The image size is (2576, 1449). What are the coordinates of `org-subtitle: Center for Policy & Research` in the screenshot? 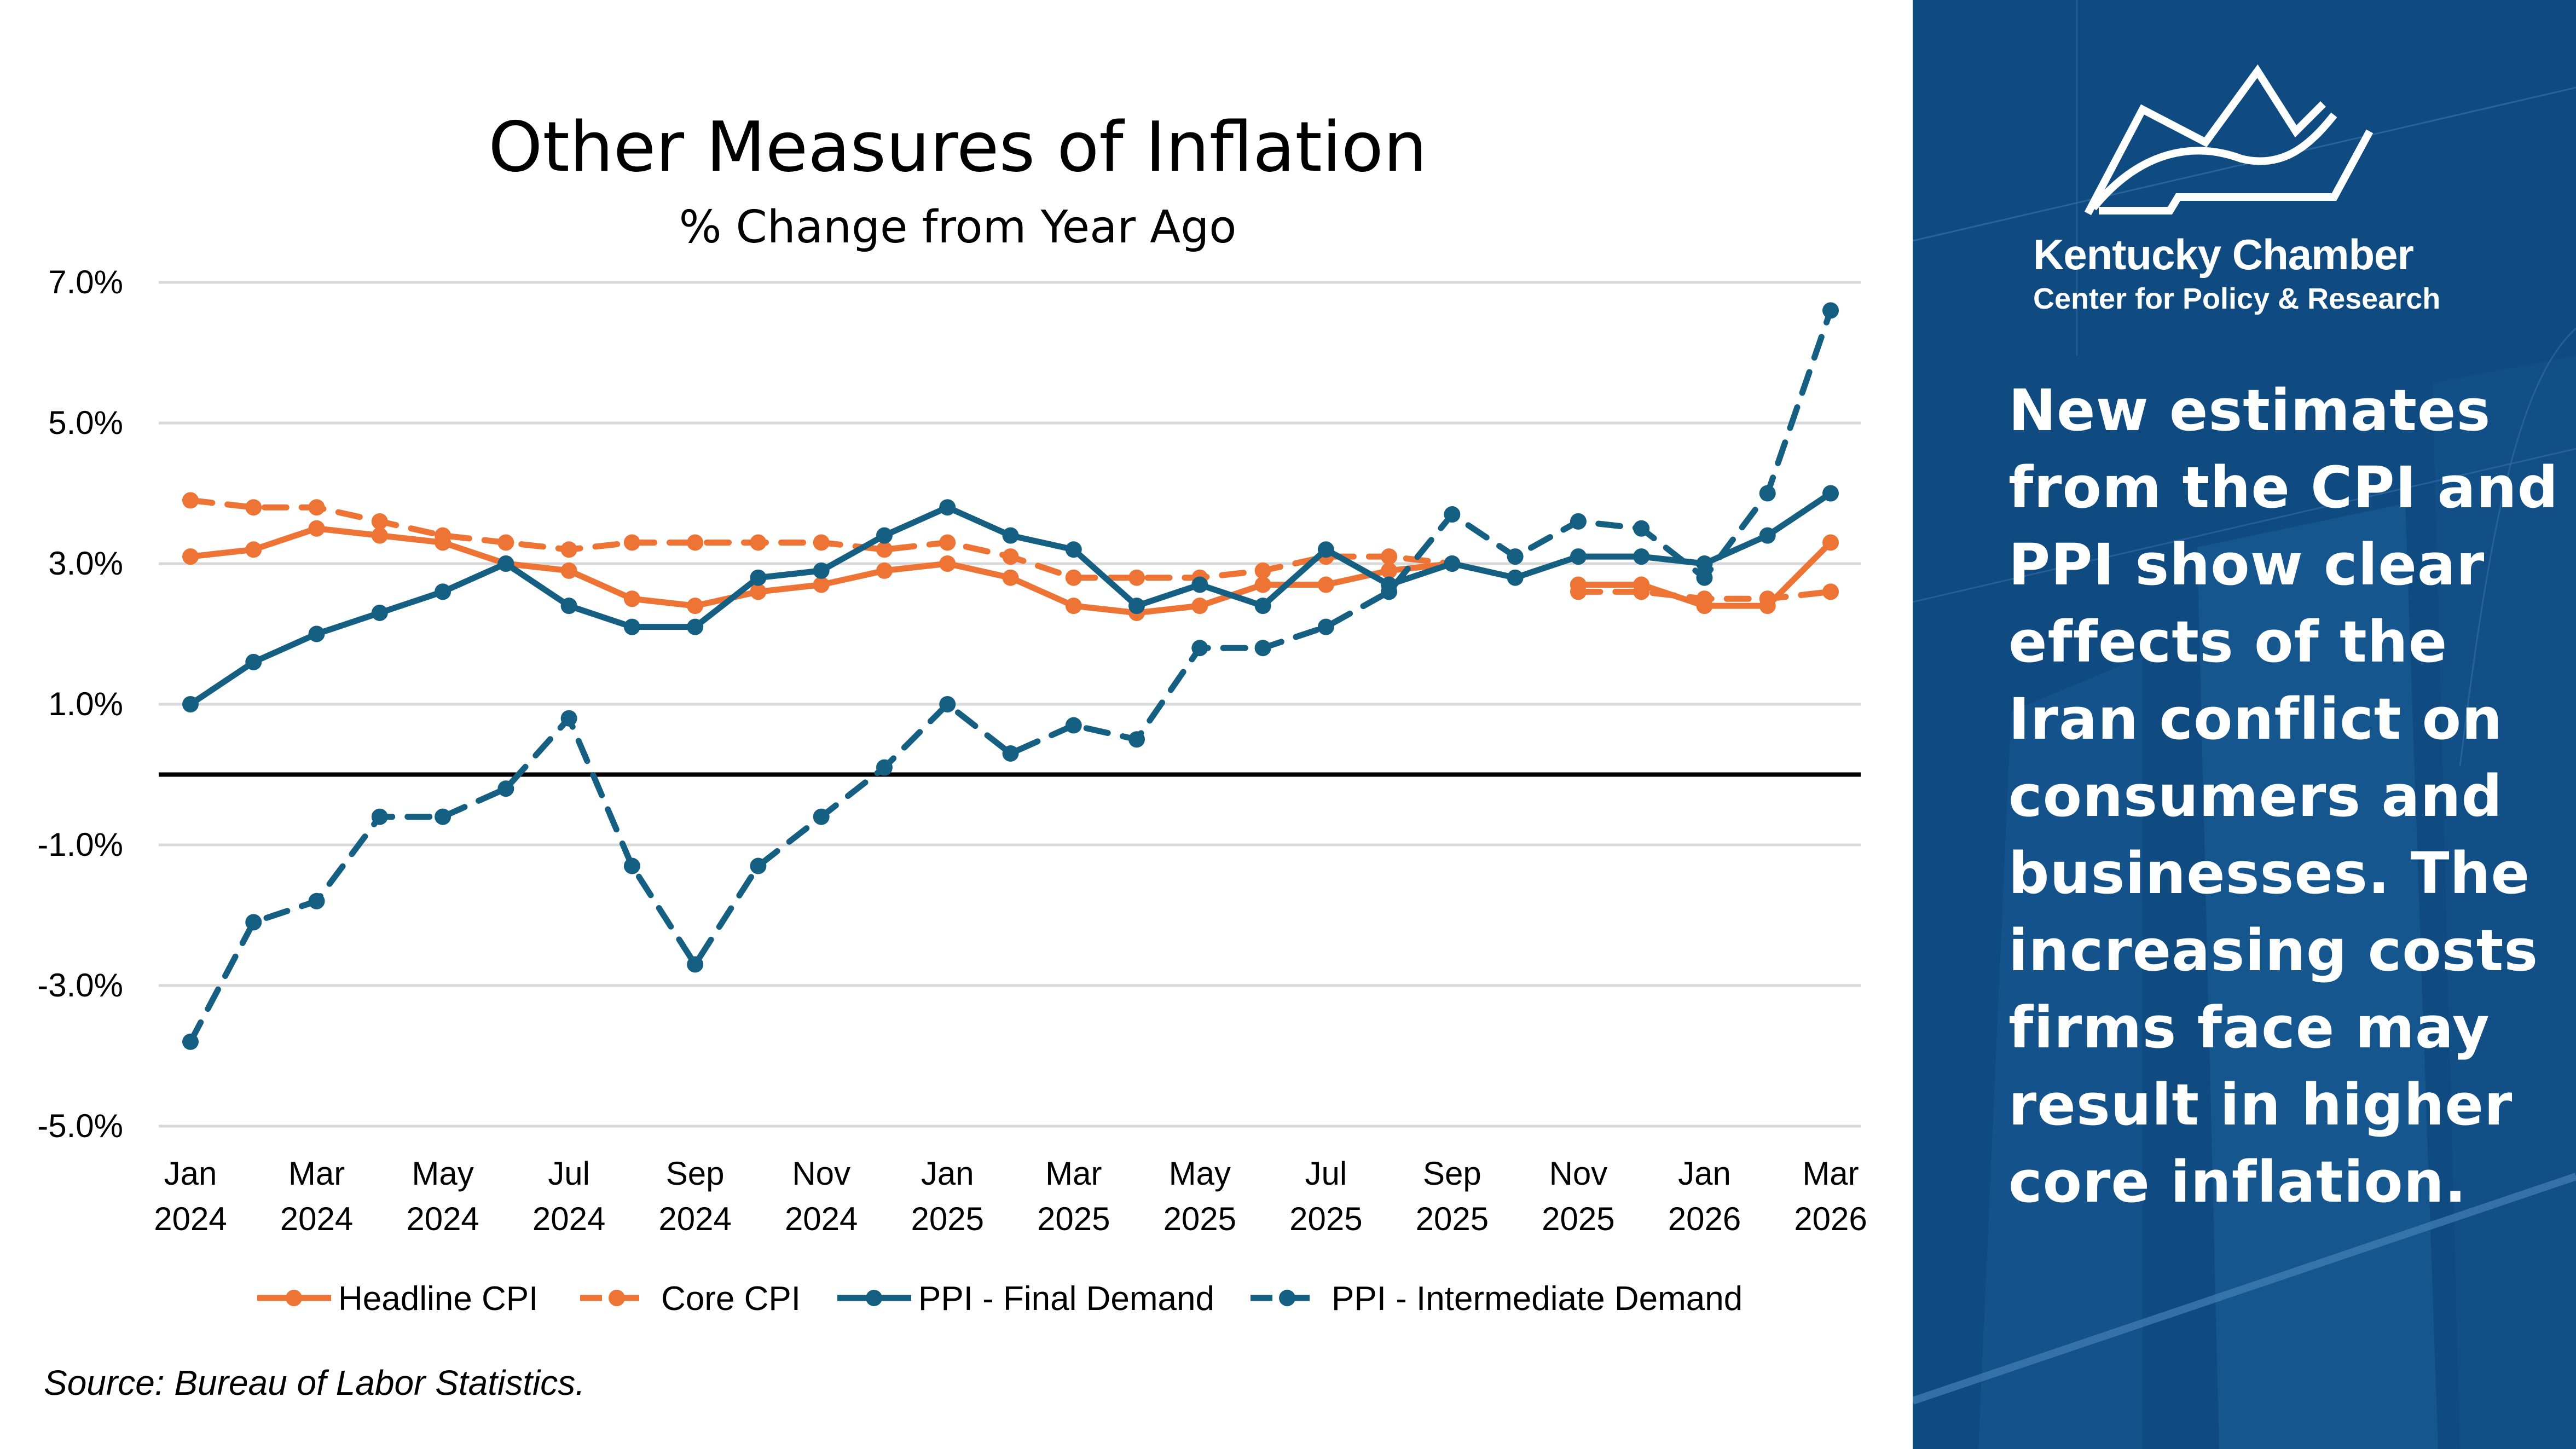 It's located at (2237, 299).